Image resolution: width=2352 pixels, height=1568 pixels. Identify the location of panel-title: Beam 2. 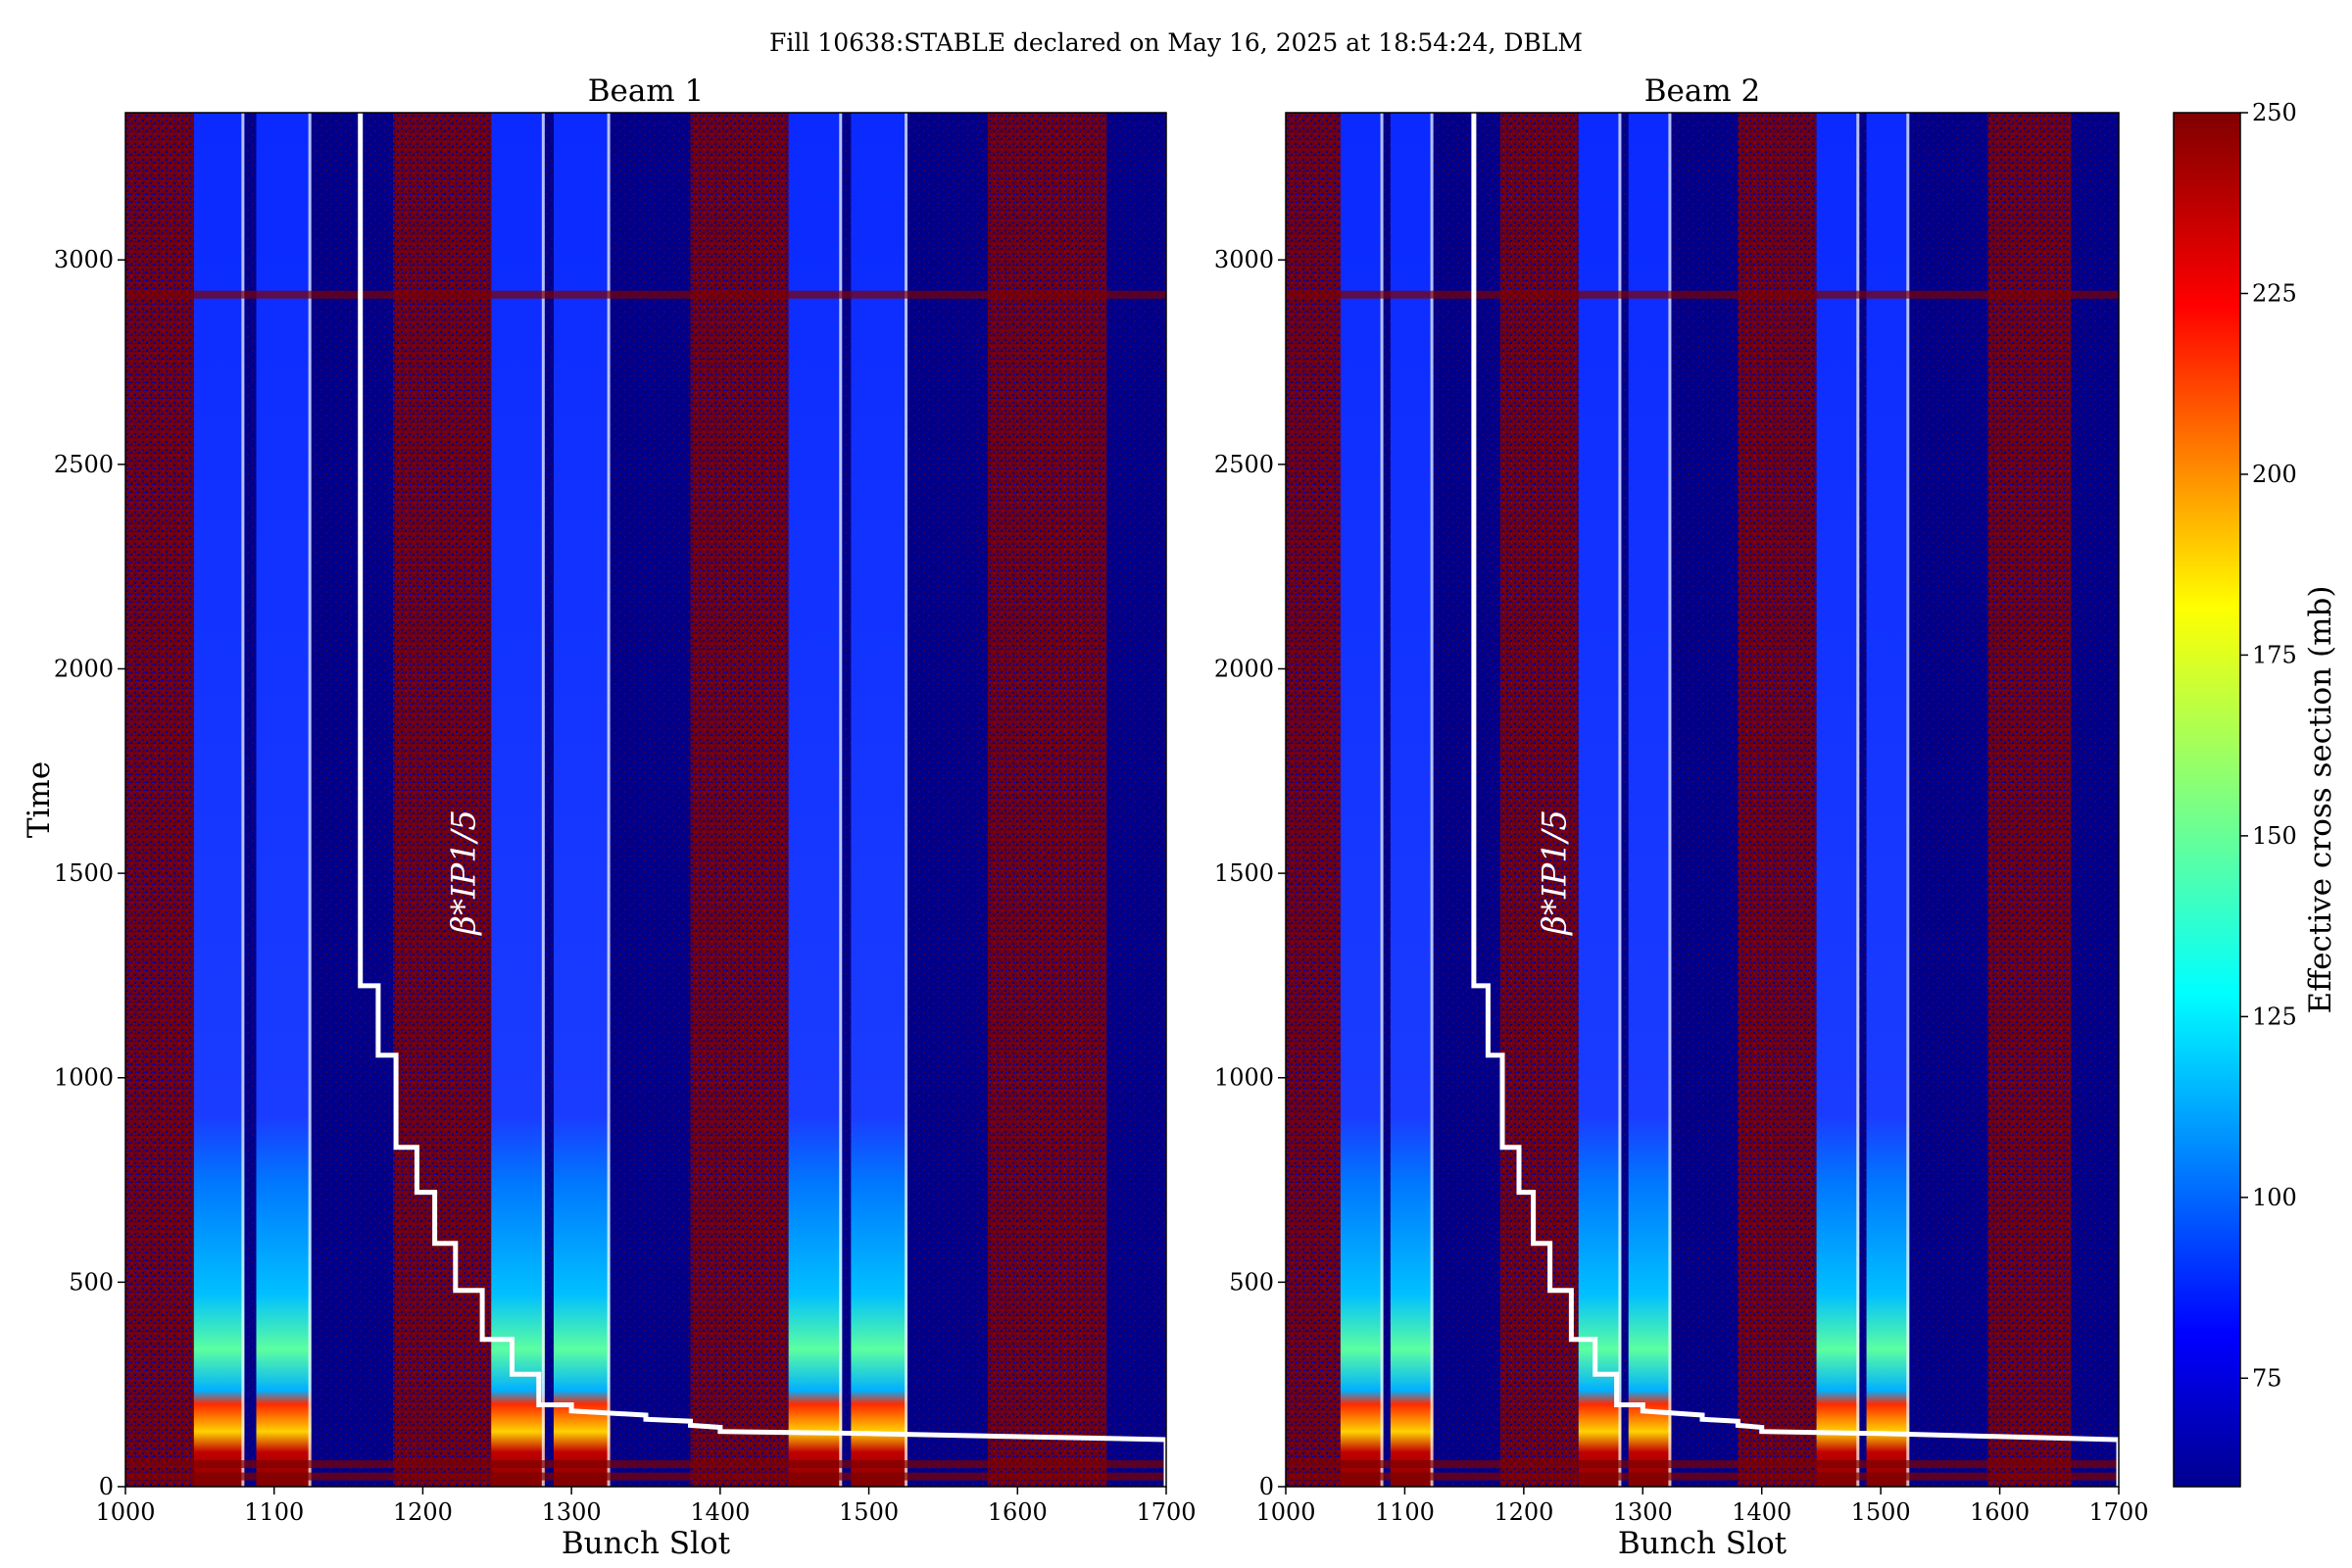
(1702, 91).